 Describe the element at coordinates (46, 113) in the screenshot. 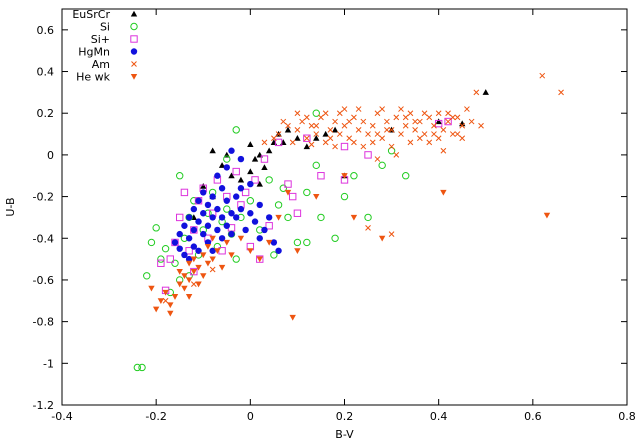

I see `y-tick-label: 0.2` at that location.